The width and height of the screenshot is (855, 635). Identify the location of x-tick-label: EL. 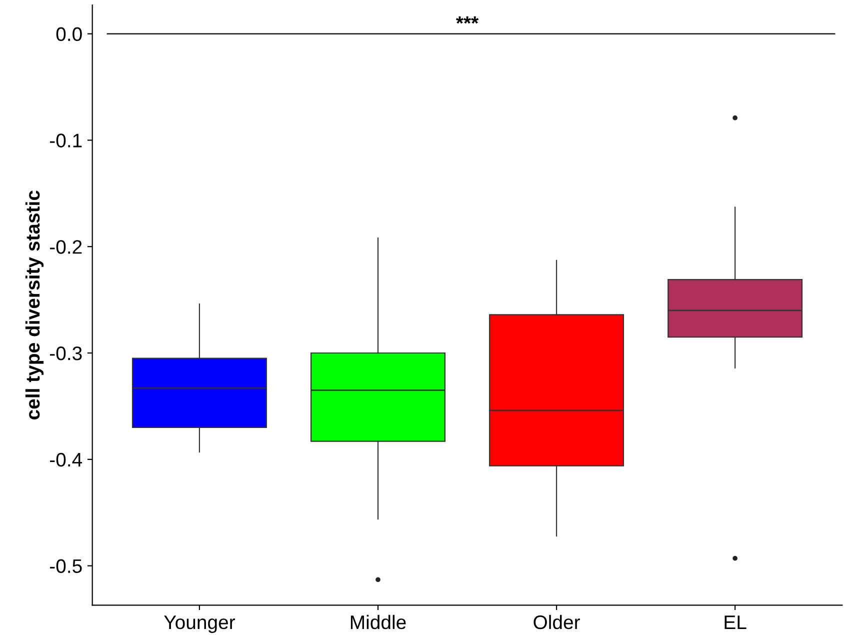
(735, 622).